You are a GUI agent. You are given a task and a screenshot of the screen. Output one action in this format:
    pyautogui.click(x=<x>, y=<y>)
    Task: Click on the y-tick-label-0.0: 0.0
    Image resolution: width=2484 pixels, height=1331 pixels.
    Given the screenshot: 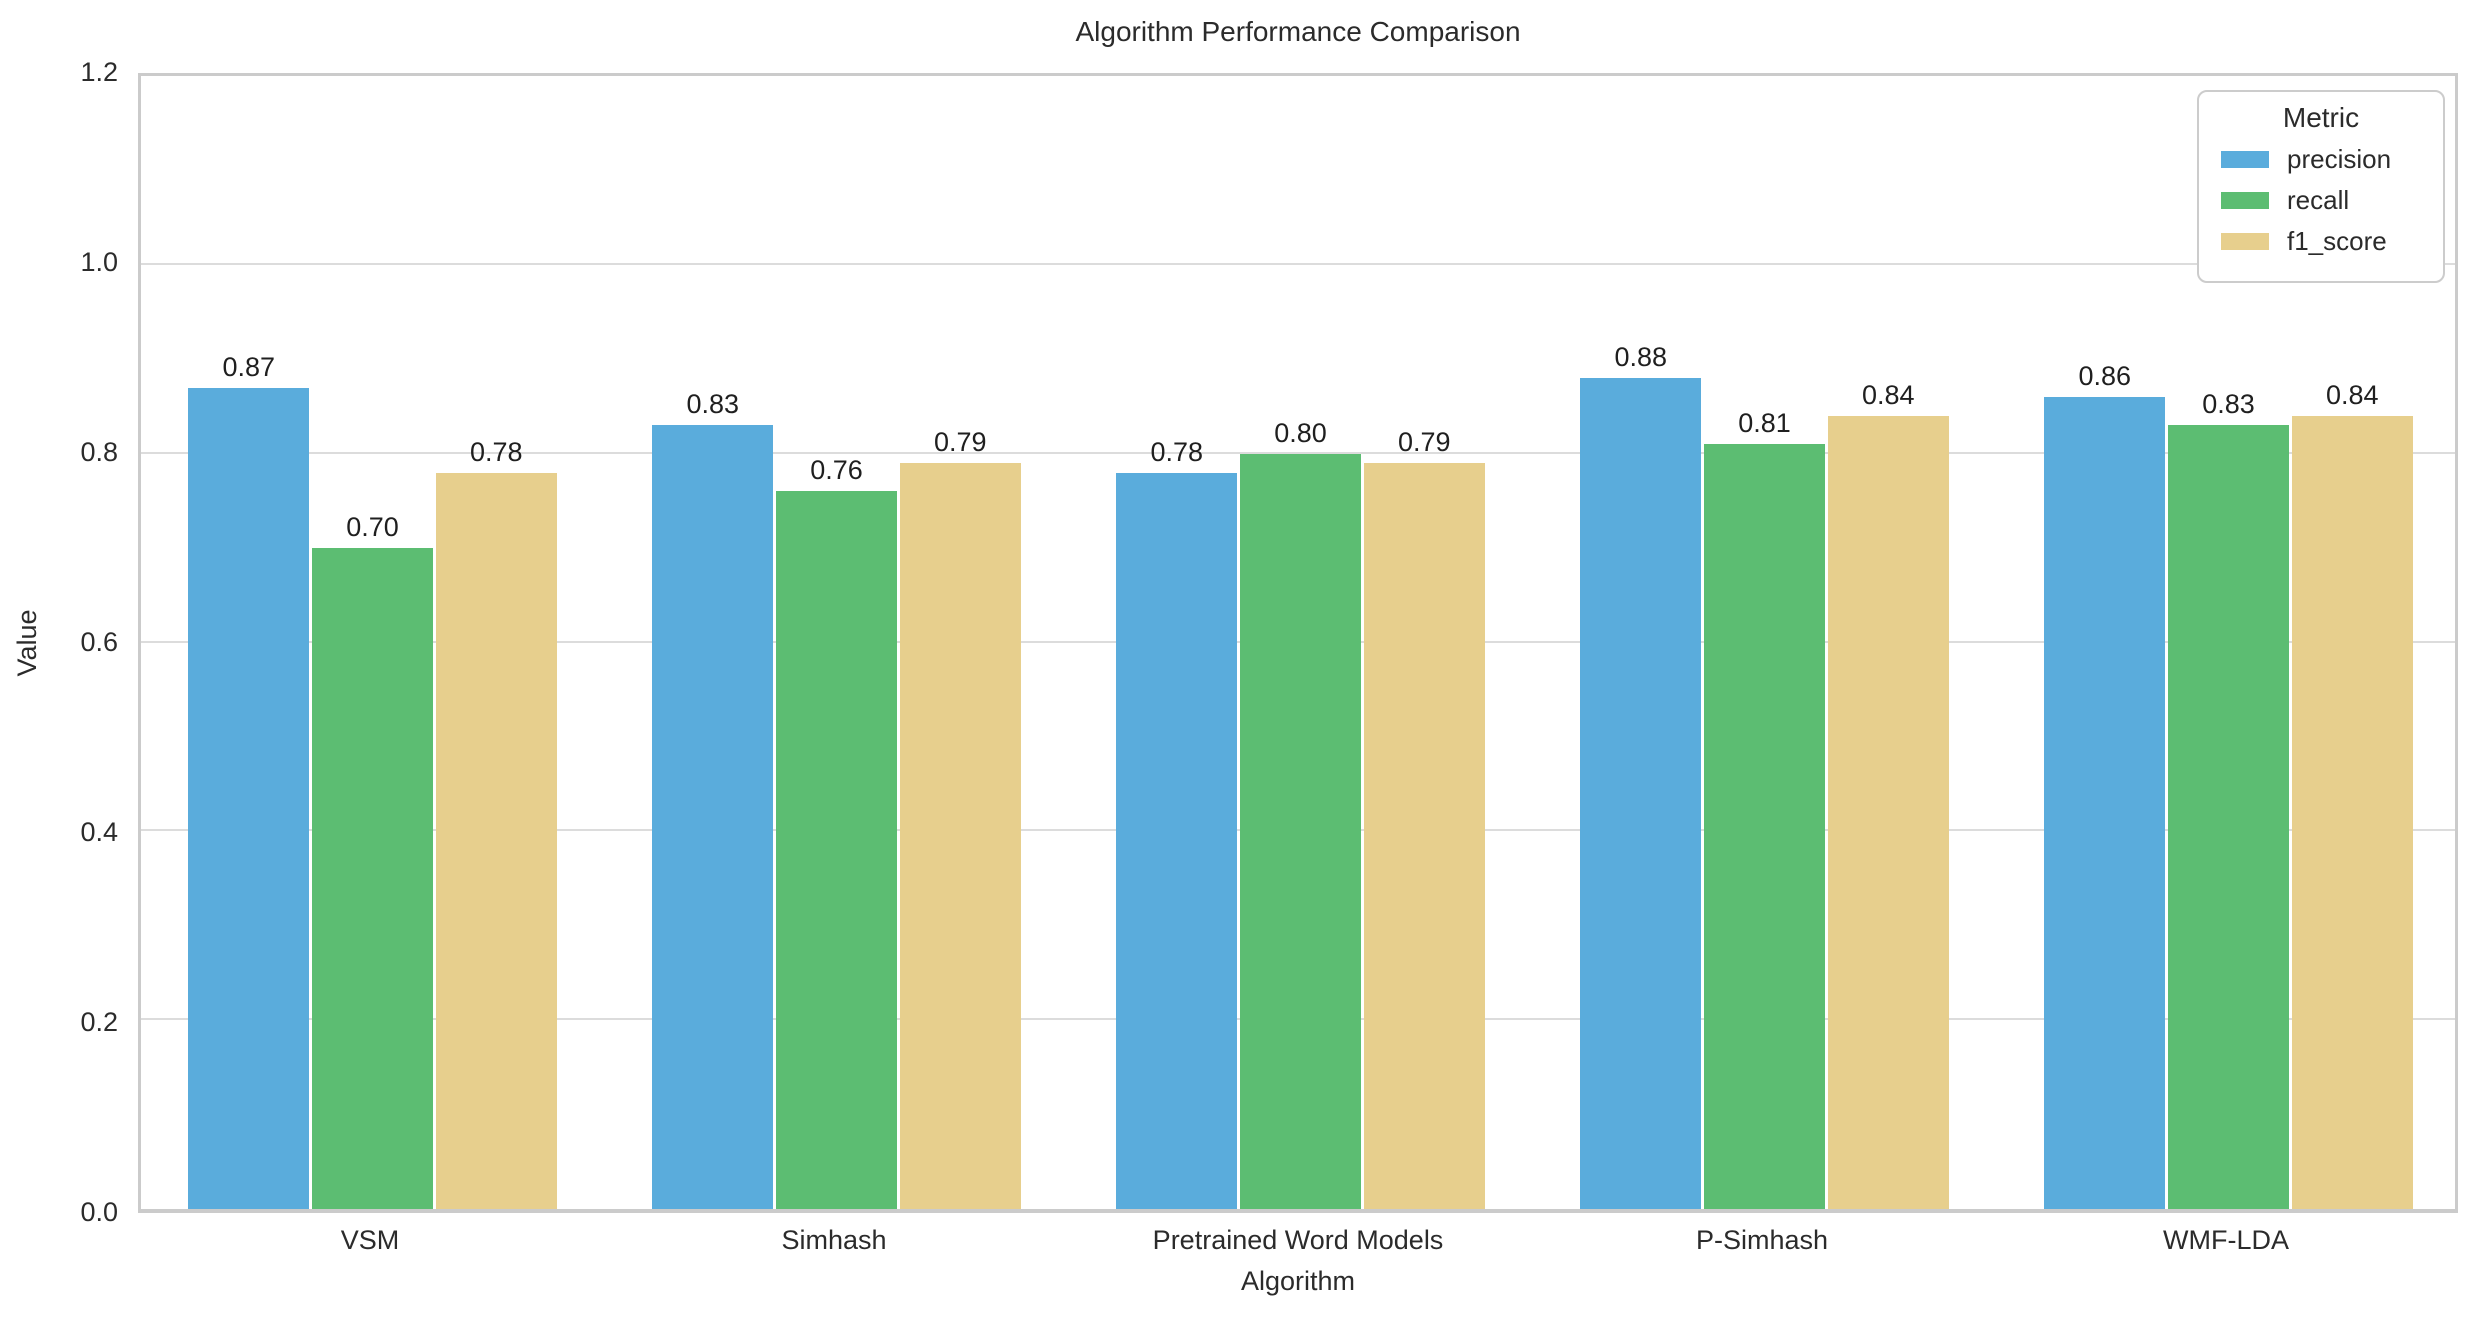 What is the action you would take?
    pyautogui.click(x=99, y=1212)
    